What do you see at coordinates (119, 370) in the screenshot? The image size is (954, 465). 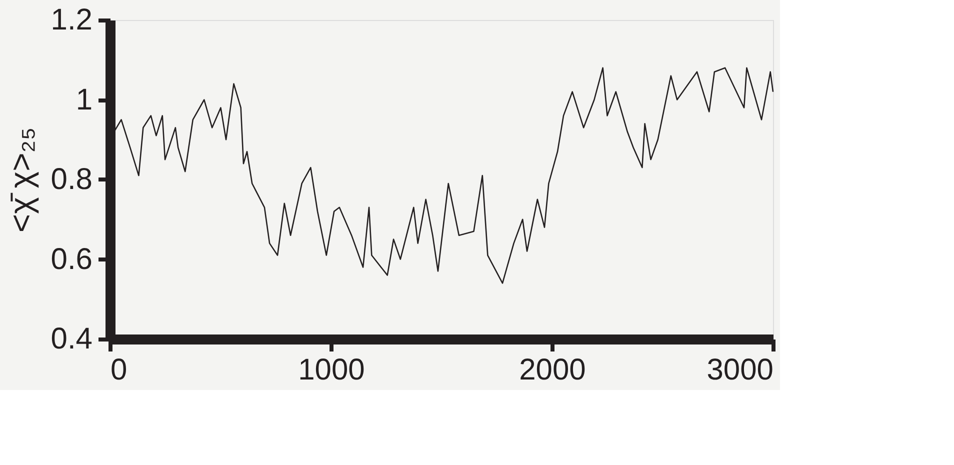 I see `x-tick-label: 0` at bounding box center [119, 370].